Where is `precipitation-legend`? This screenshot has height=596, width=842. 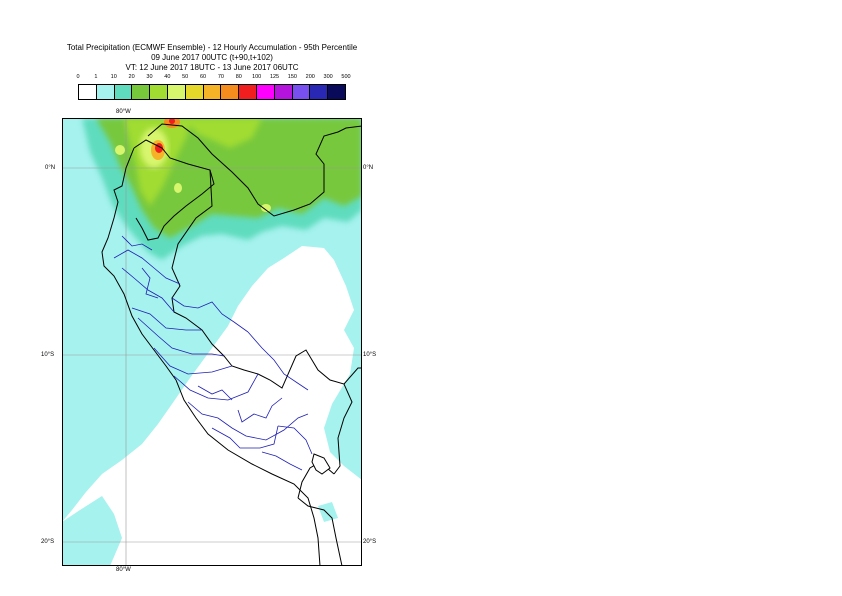
precipitation-legend is located at coordinates (212, 92).